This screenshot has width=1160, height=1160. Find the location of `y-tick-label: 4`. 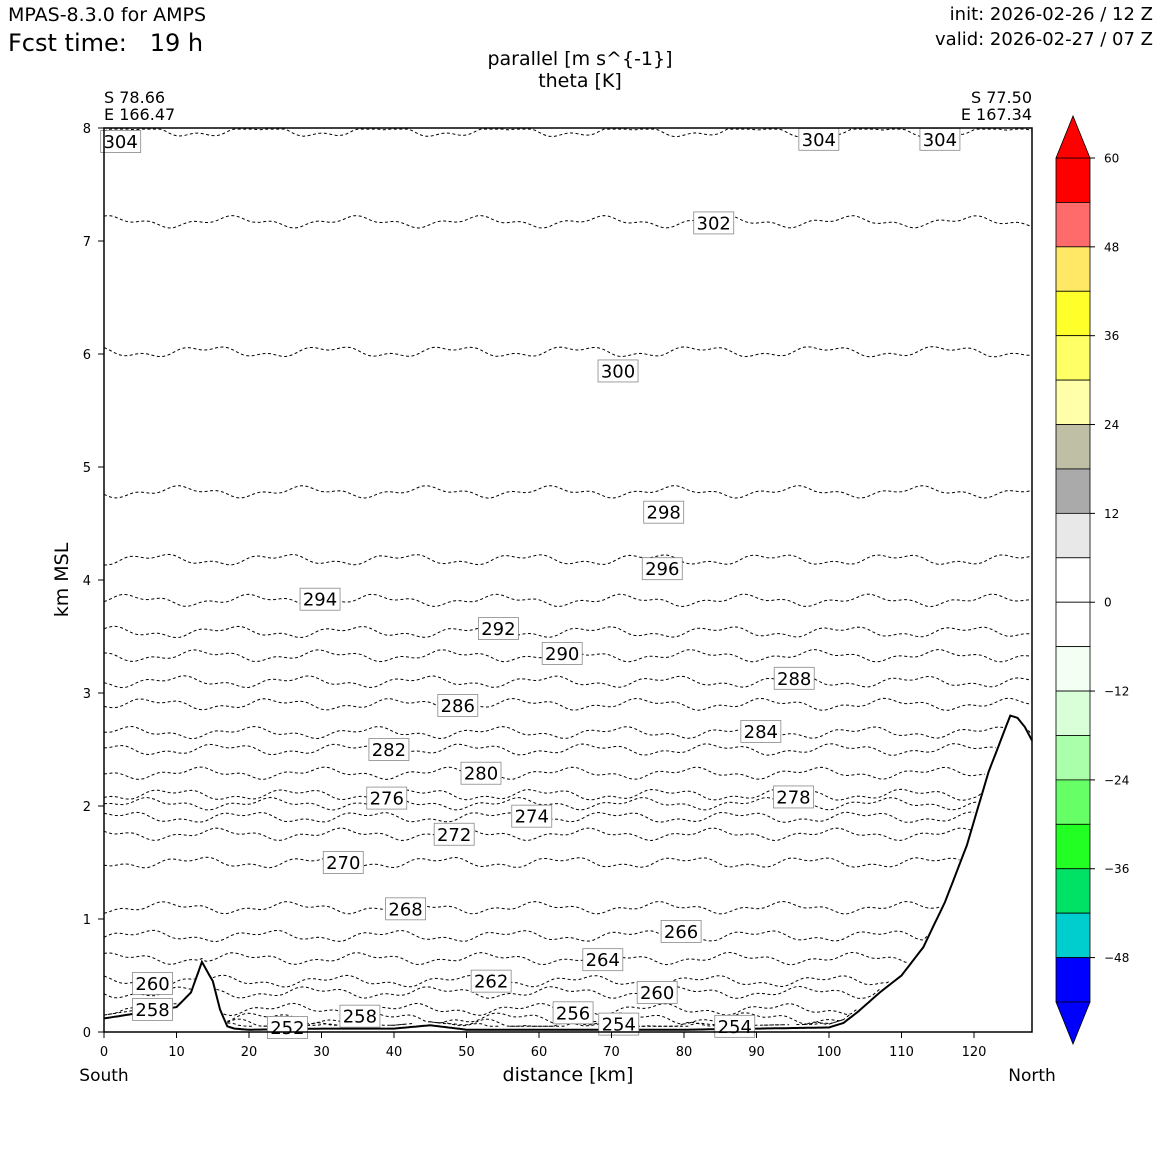

y-tick-label: 4 is located at coordinates (87, 581).